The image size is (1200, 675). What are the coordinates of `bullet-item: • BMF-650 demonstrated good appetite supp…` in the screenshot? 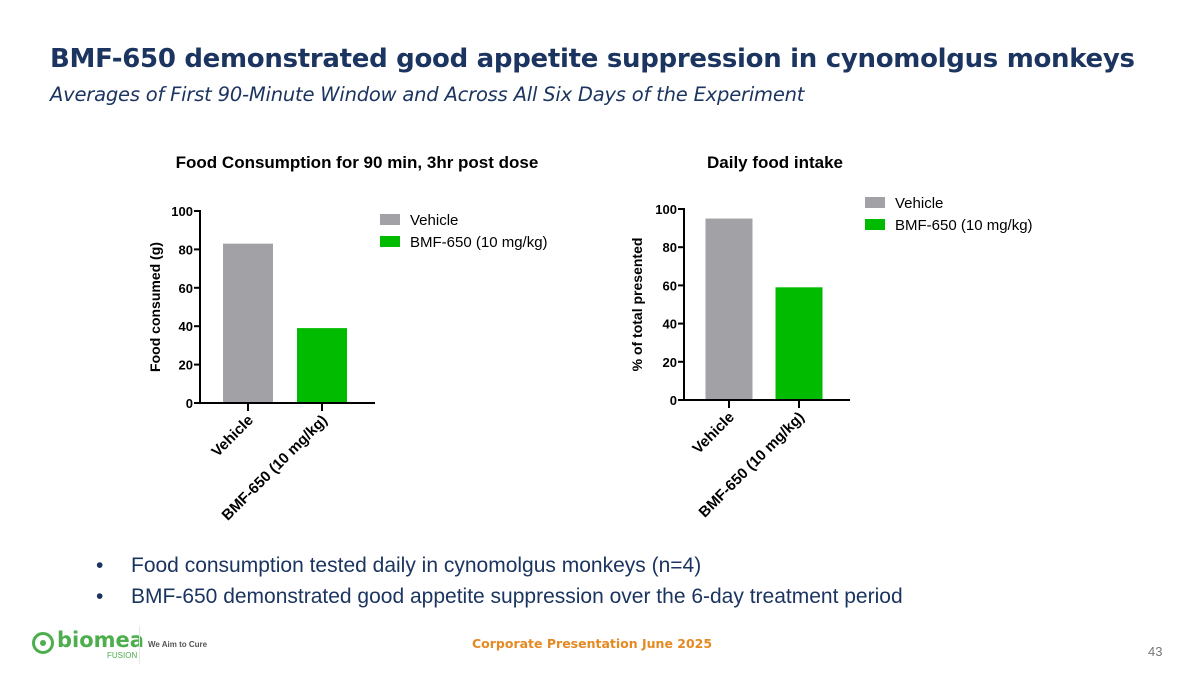 It's located at (499, 596).